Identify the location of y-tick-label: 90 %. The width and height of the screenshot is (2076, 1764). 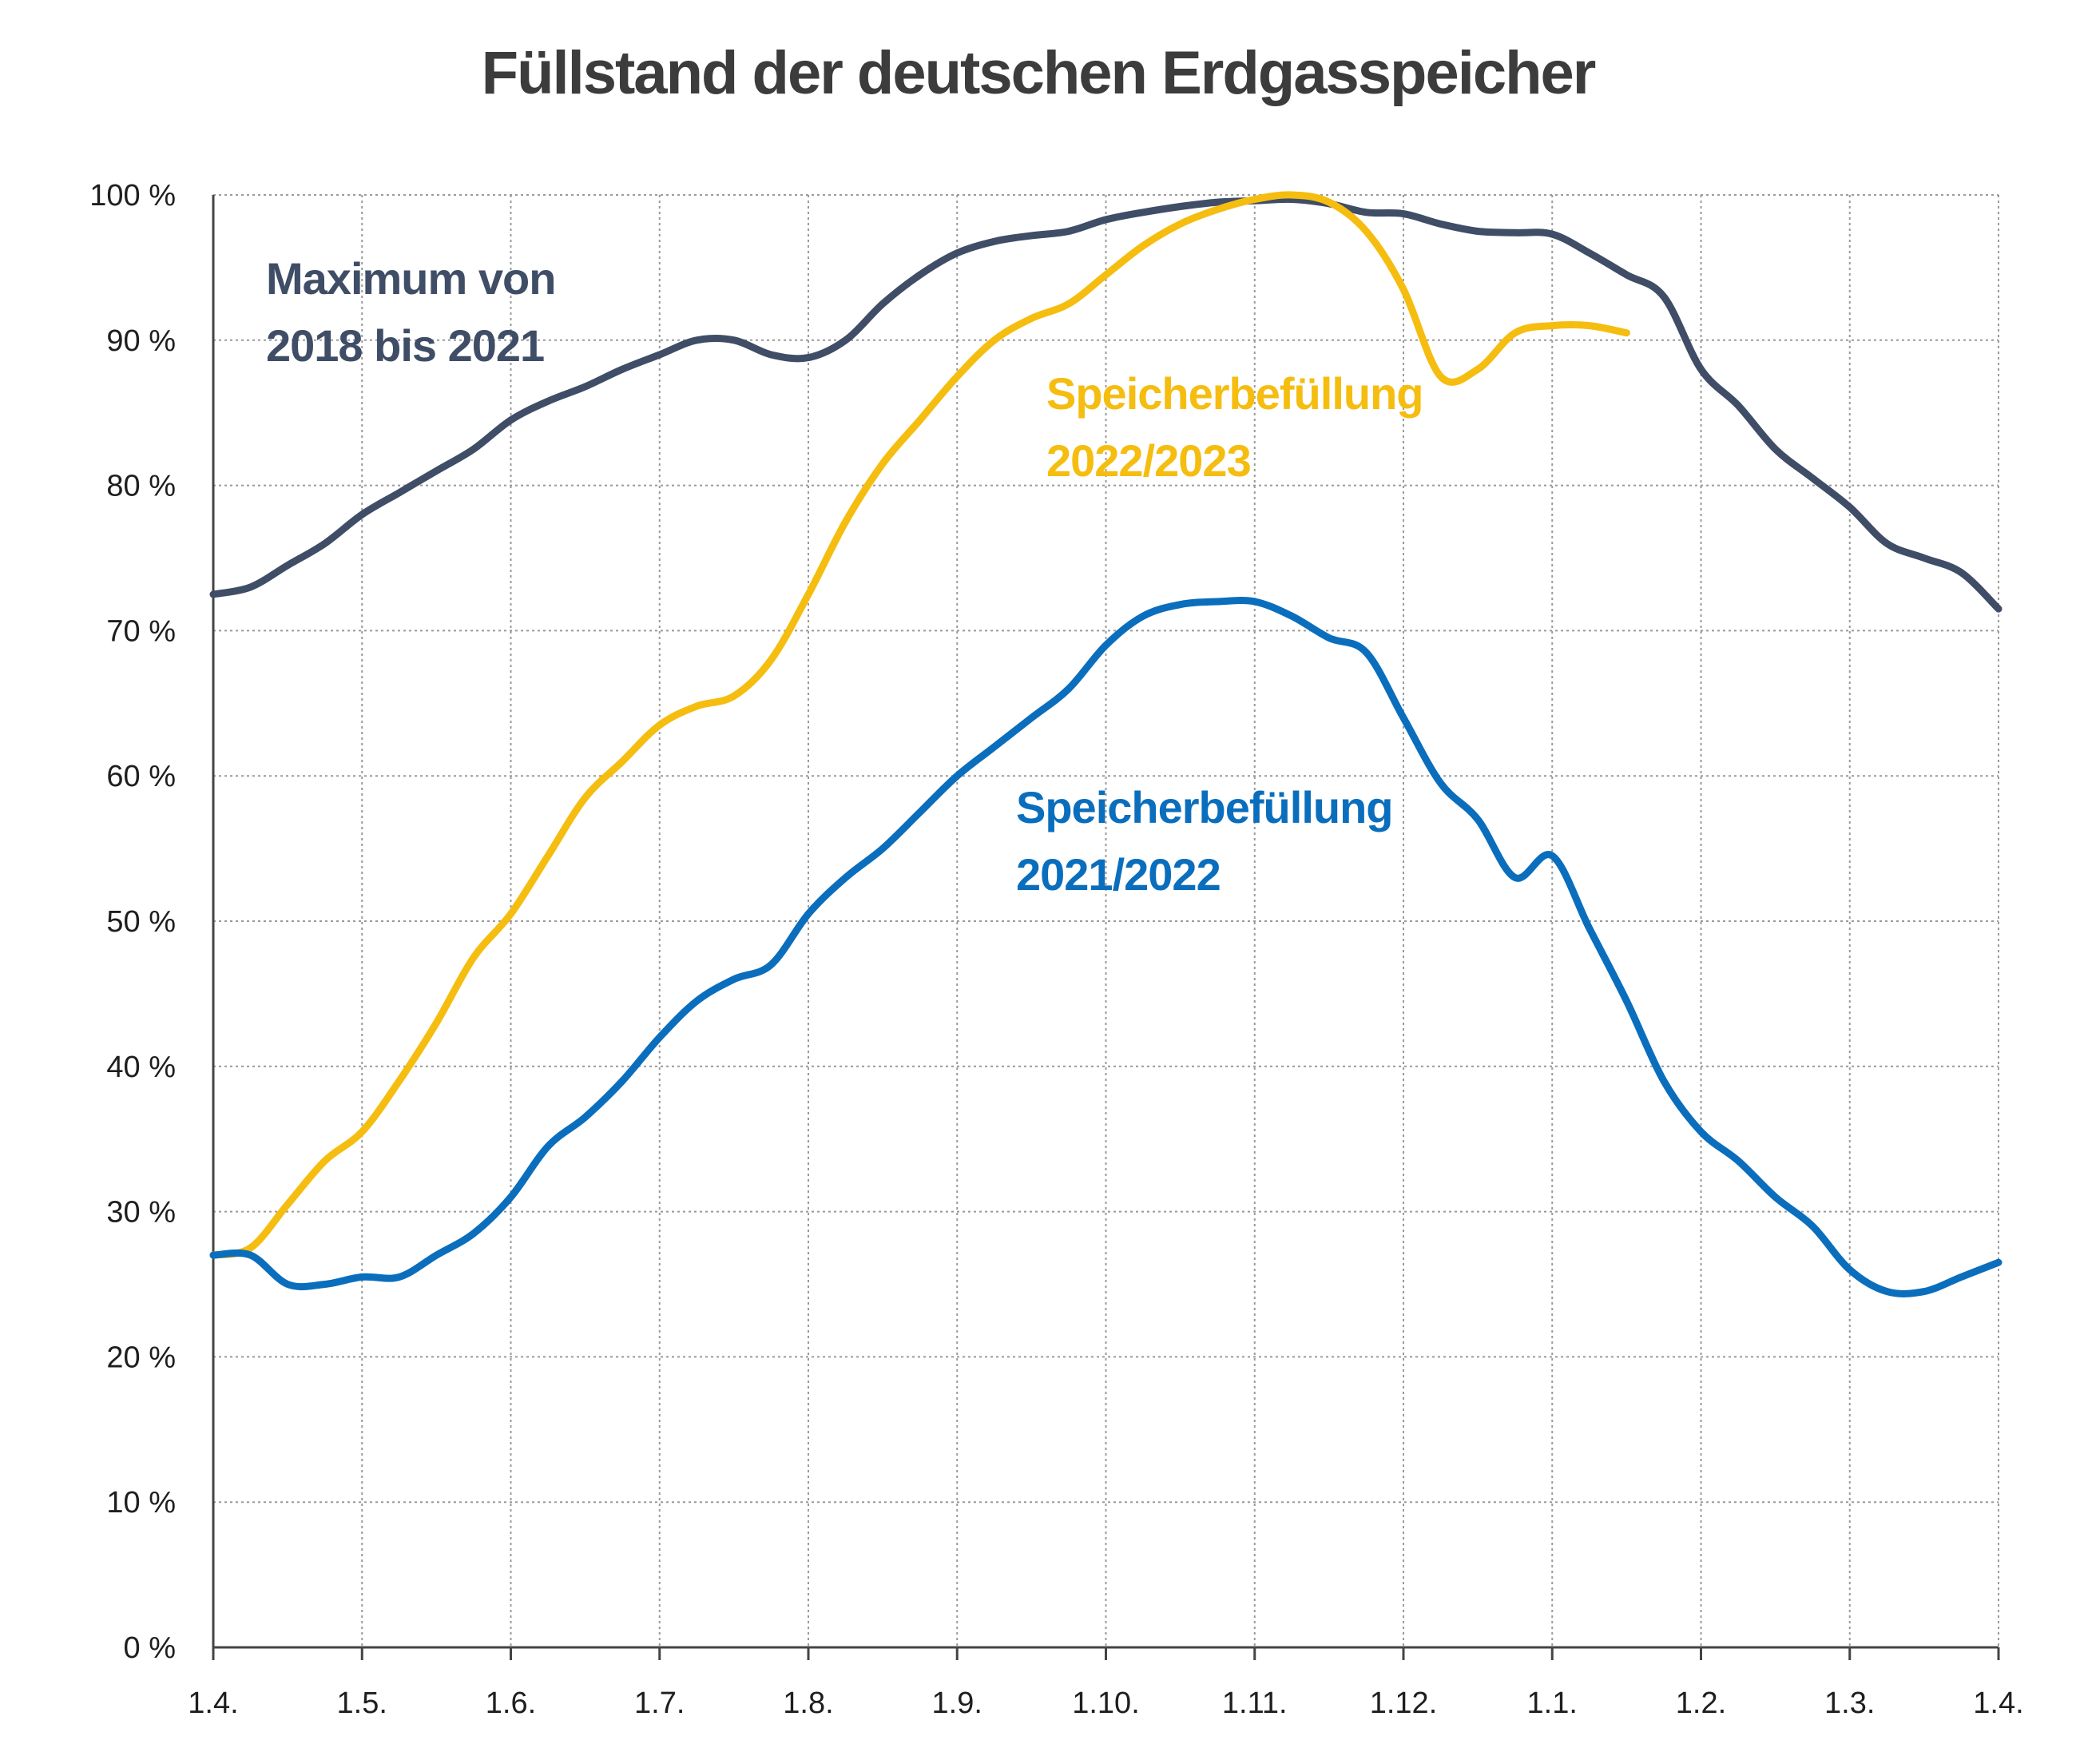
(141, 341).